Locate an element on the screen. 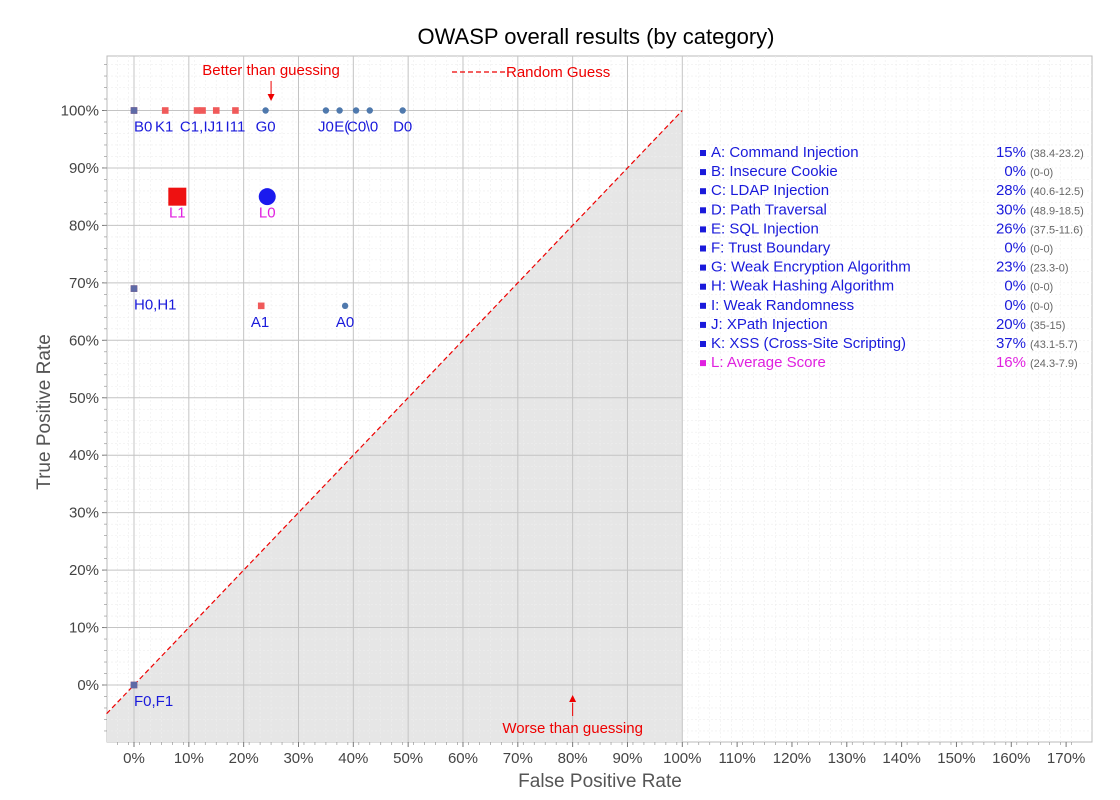 This screenshot has height=800, width=1120. average-point-square is located at coordinates (177, 196).